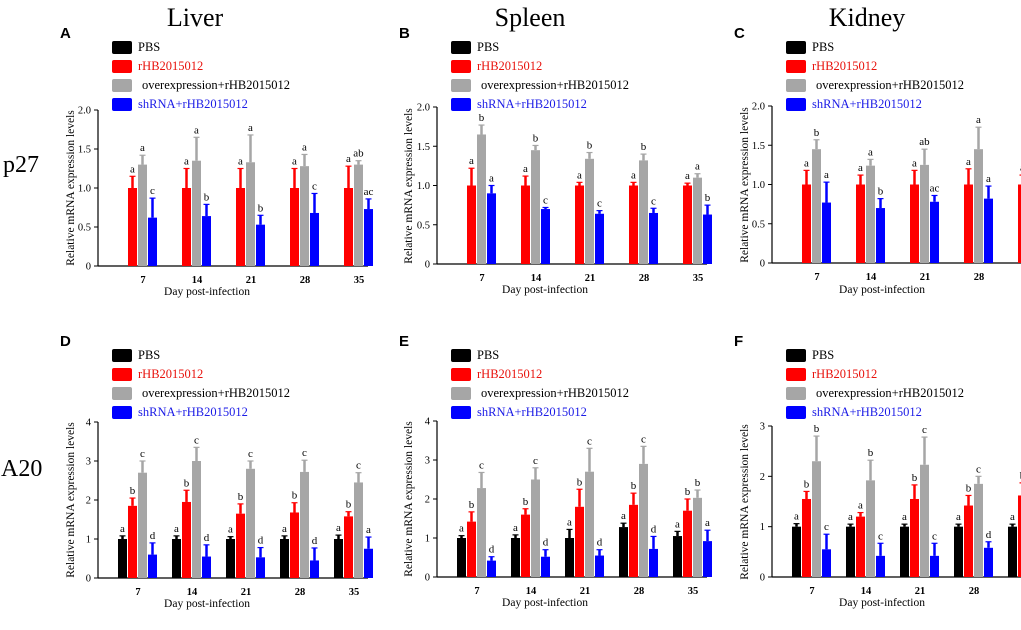 The image size is (1021, 630). What do you see at coordinates (84, 189) in the screenshot?
I see `y-tick-label: 1.0` at bounding box center [84, 189].